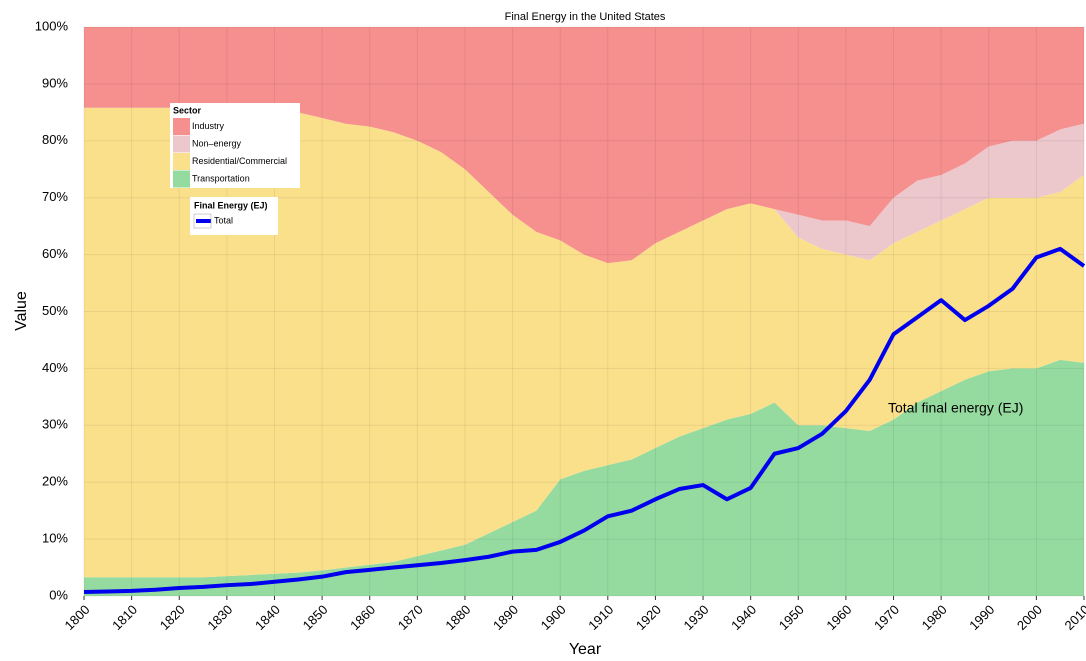 The image size is (1086, 661). Describe the element at coordinates (1029, 617) in the screenshot. I see `x-tick-label: 2000` at that location.